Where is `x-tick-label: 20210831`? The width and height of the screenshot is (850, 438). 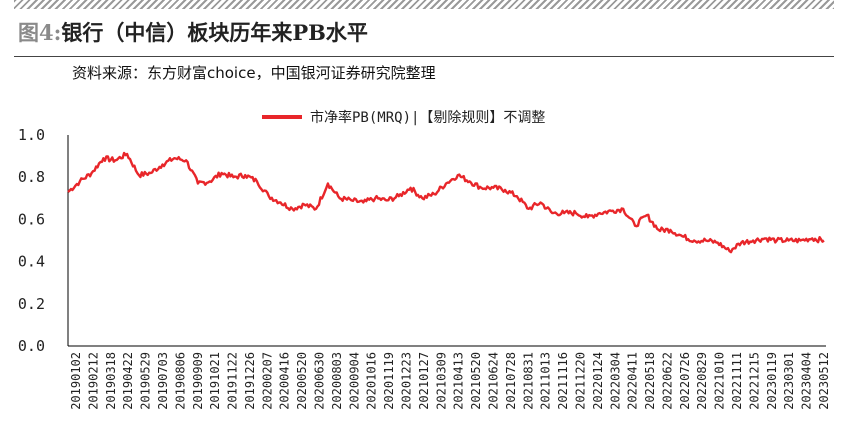 x-tick-label: 20210831 is located at coordinates (528, 381).